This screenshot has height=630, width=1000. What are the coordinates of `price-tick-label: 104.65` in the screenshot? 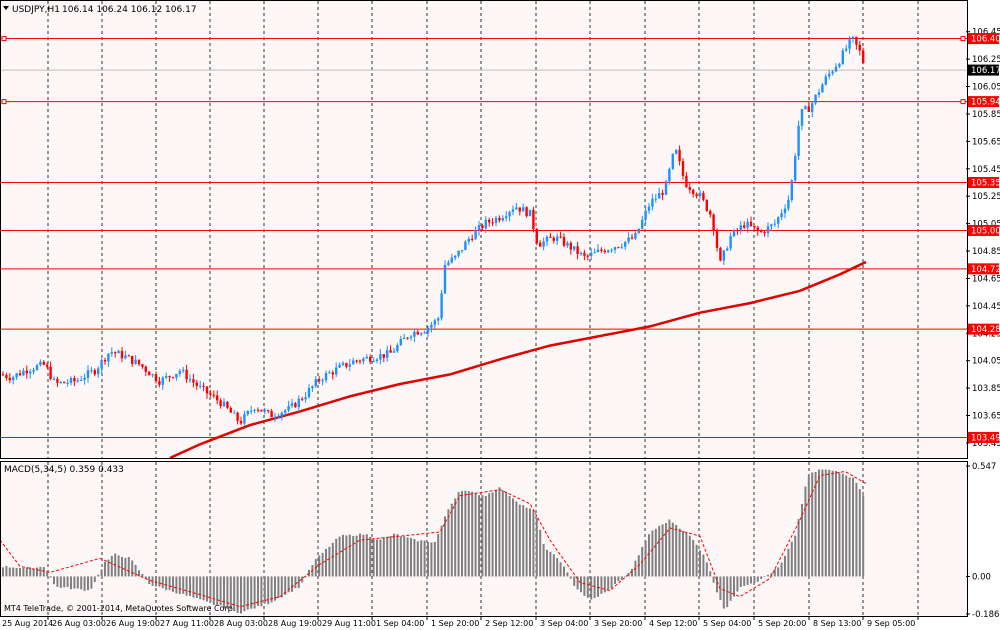 It's located at (986, 279).